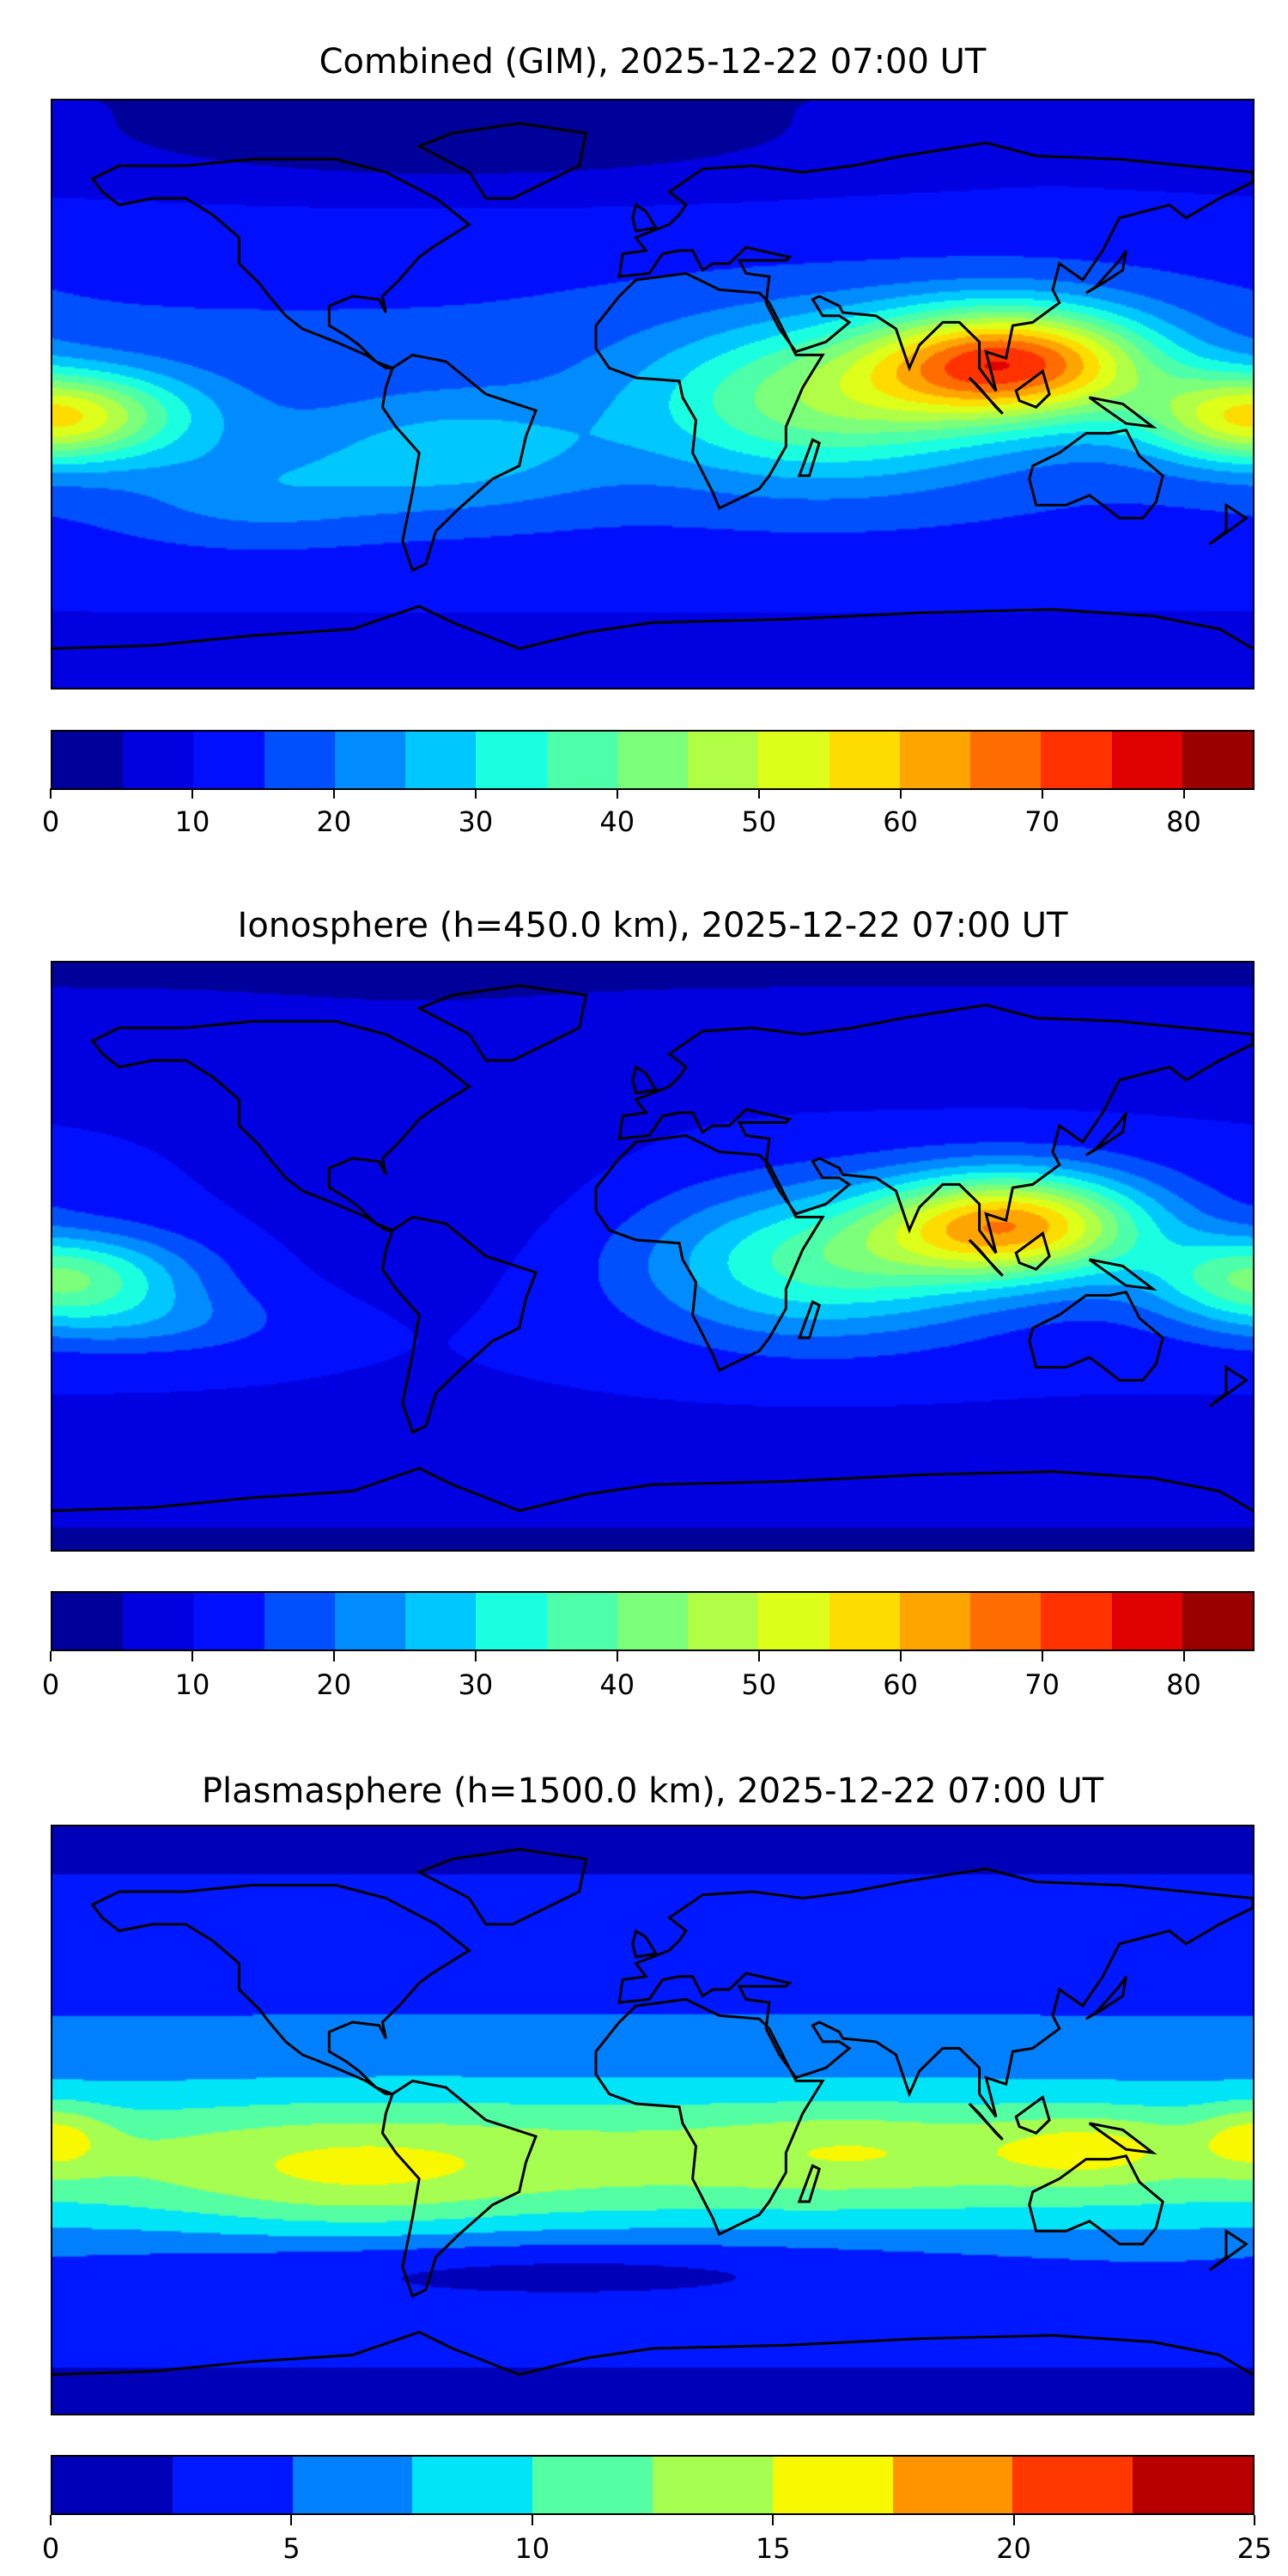  I want to click on title-combined: Combined (GIM), 2025-12-22 07:00 UT, so click(653, 62).